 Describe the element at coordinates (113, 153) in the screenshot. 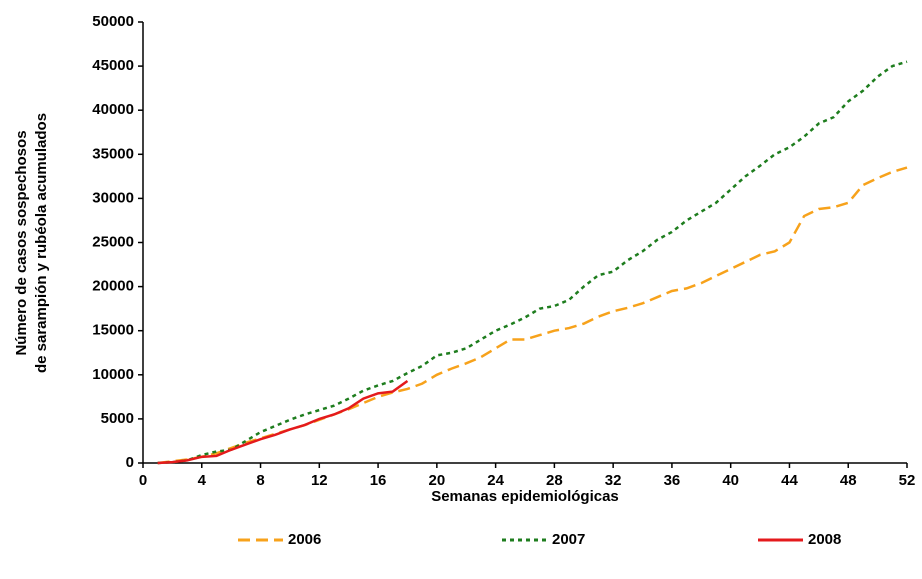

I see `y-tick-label: 35000` at that location.